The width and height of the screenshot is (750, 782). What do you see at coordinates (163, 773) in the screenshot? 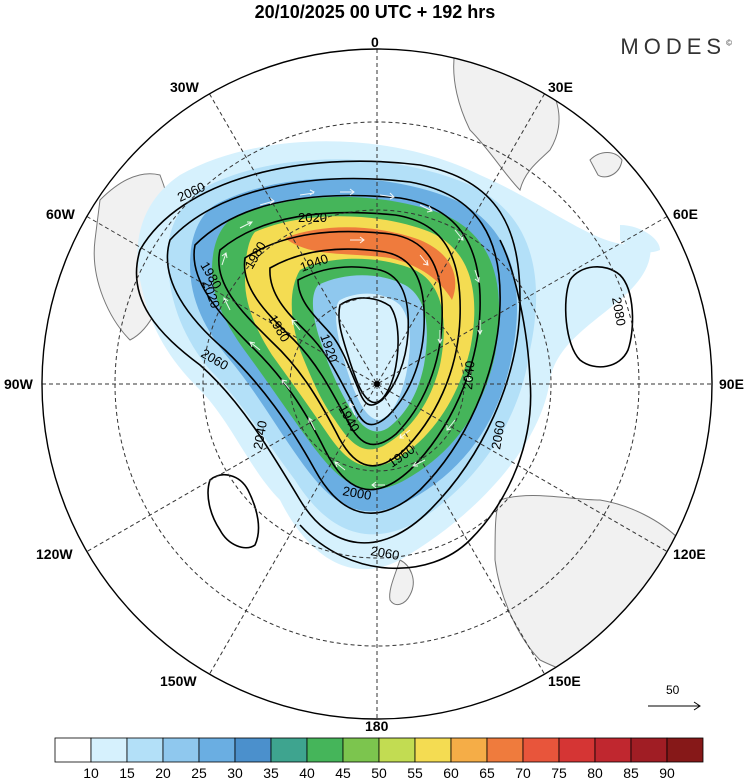
I see `colorbar-tick-label: 20` at bounding box center [163, 773].